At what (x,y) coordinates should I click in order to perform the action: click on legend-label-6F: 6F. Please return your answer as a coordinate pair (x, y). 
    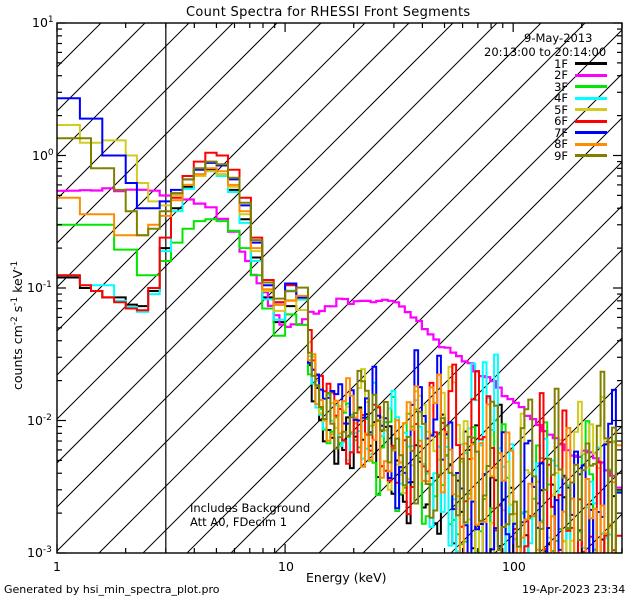
    Looking at the image, I should click on (561, 121).